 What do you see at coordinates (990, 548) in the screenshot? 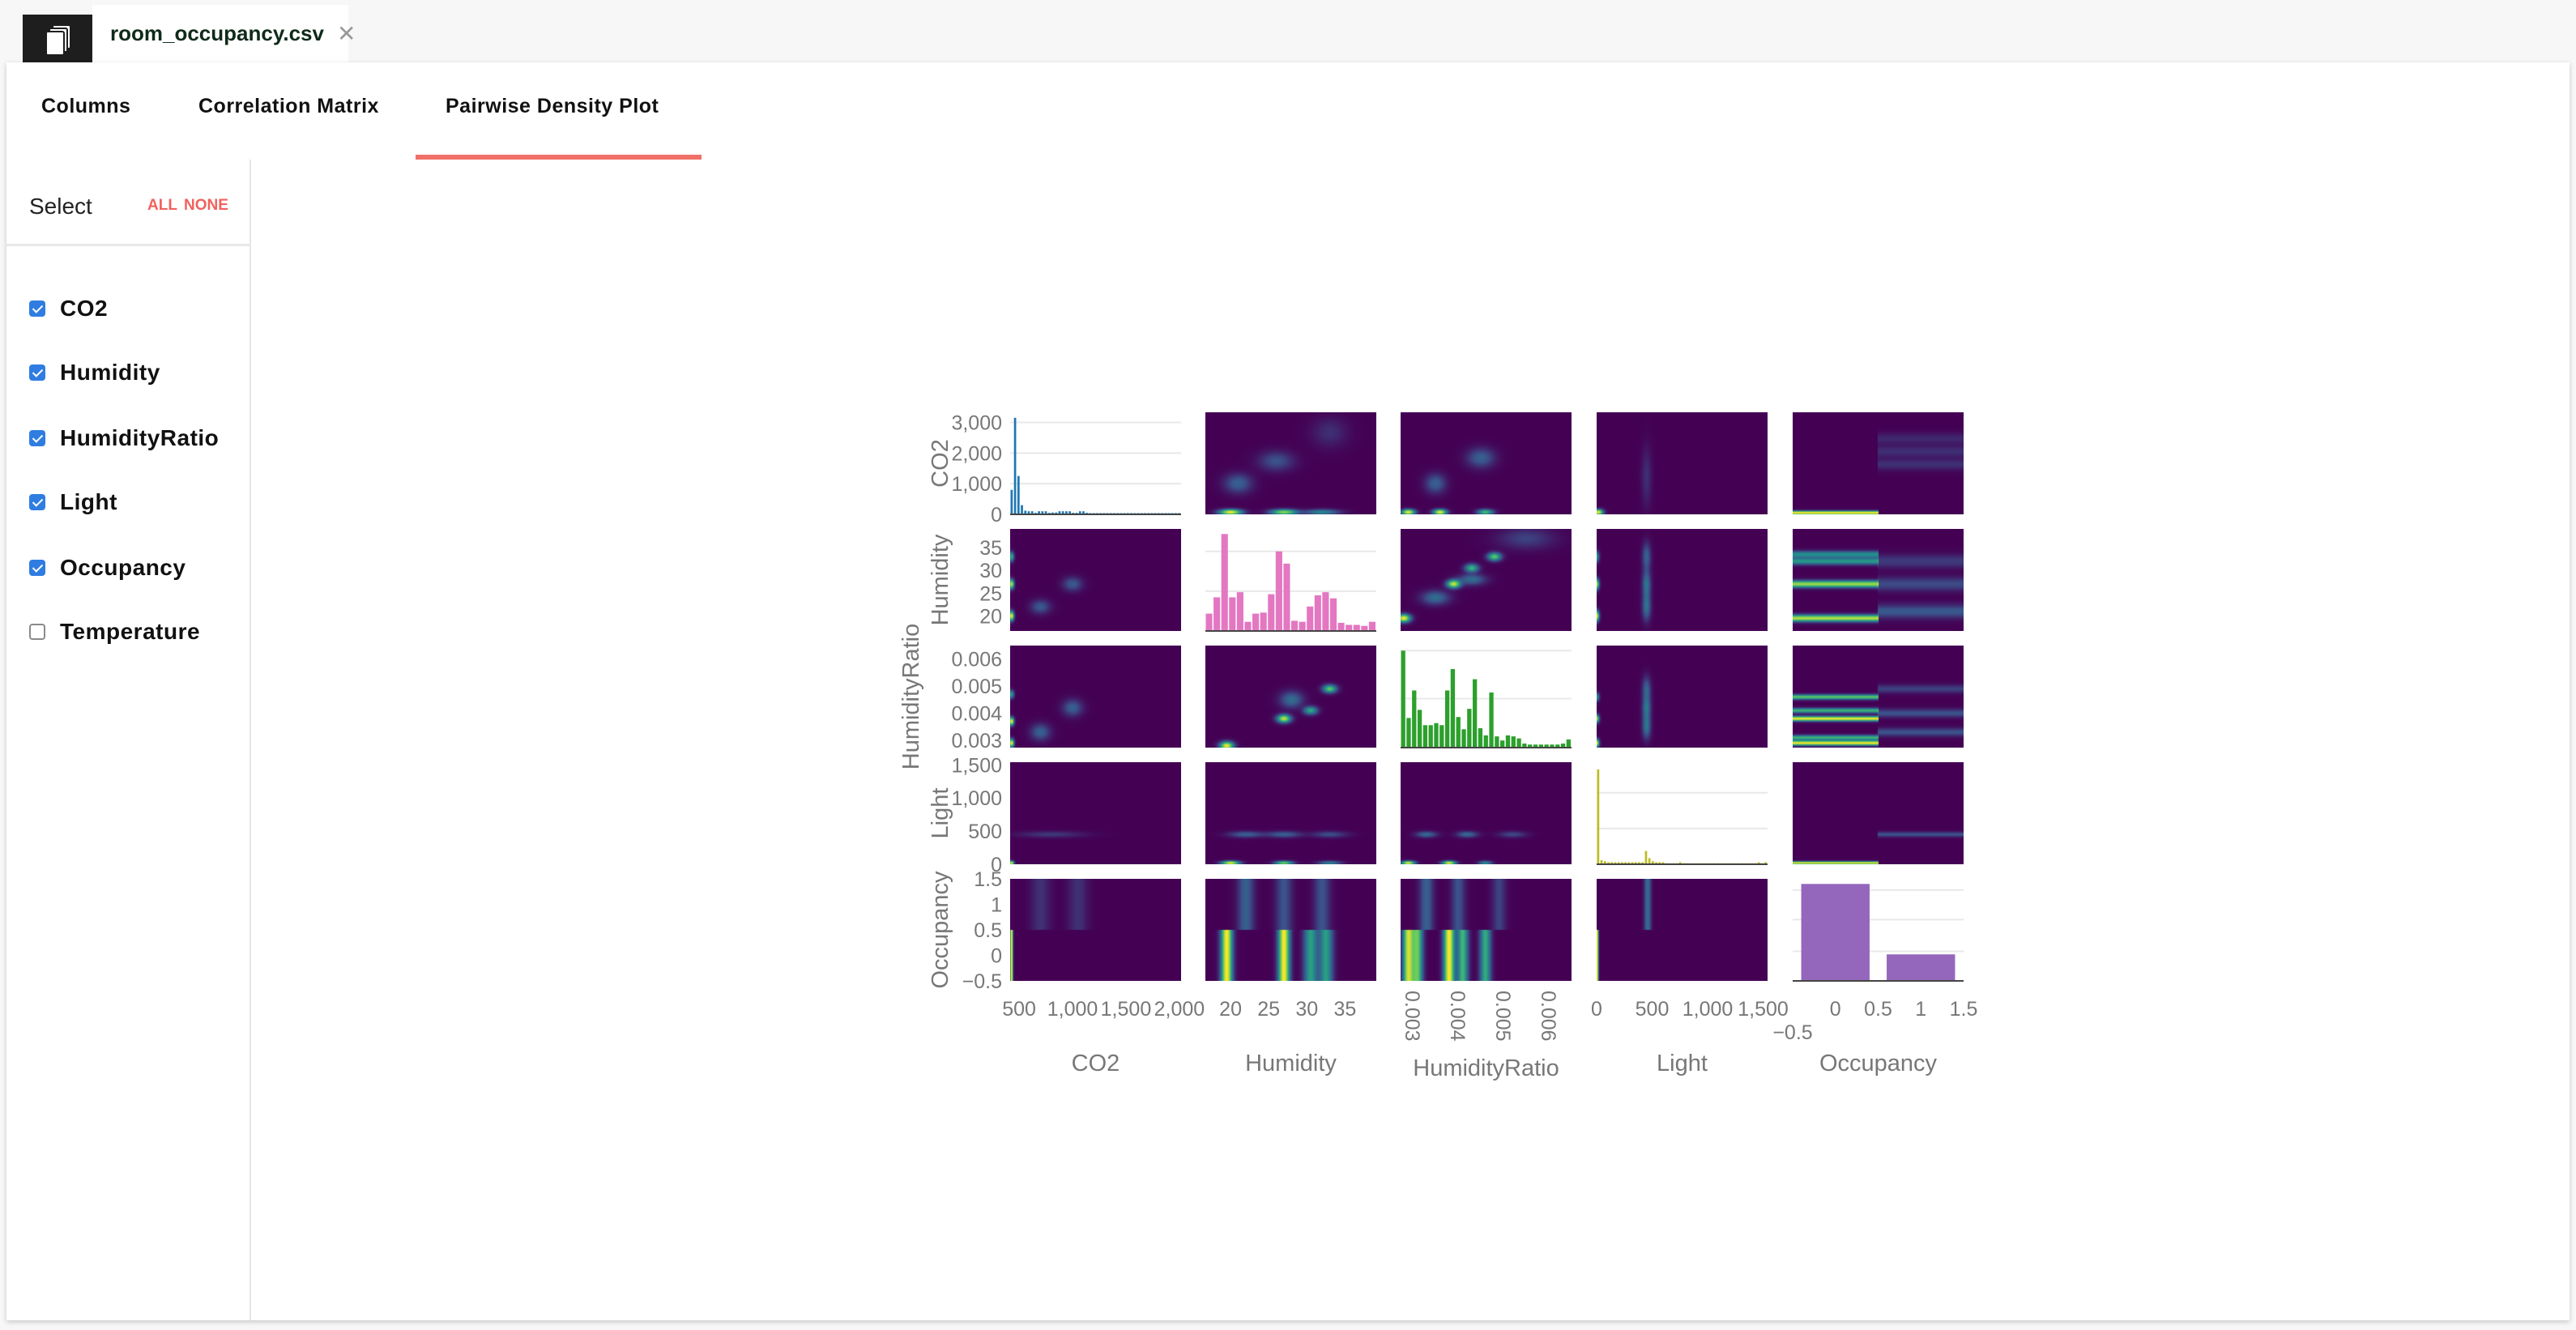
I see `y-tick-label: 35` at bounding box center [990, 548].